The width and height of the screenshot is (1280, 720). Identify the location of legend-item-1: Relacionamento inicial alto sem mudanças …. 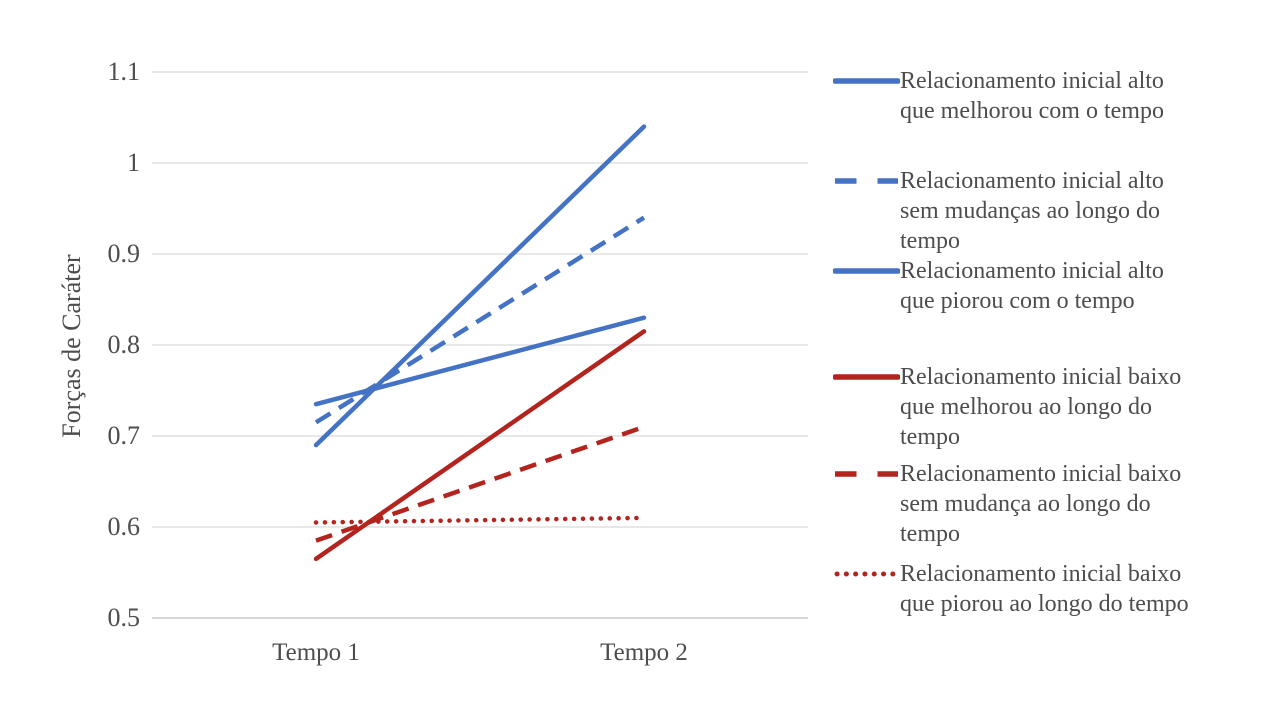
(1025, 211).